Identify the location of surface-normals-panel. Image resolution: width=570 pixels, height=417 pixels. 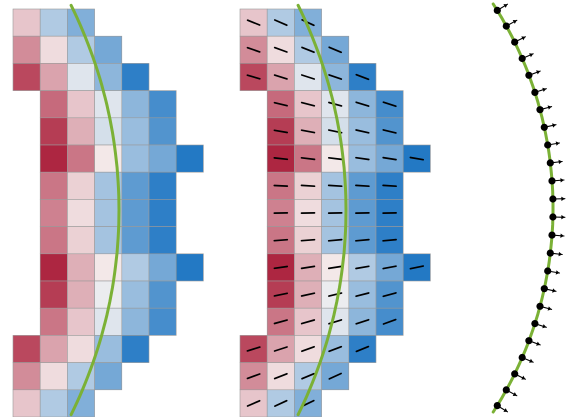
(528, 208).